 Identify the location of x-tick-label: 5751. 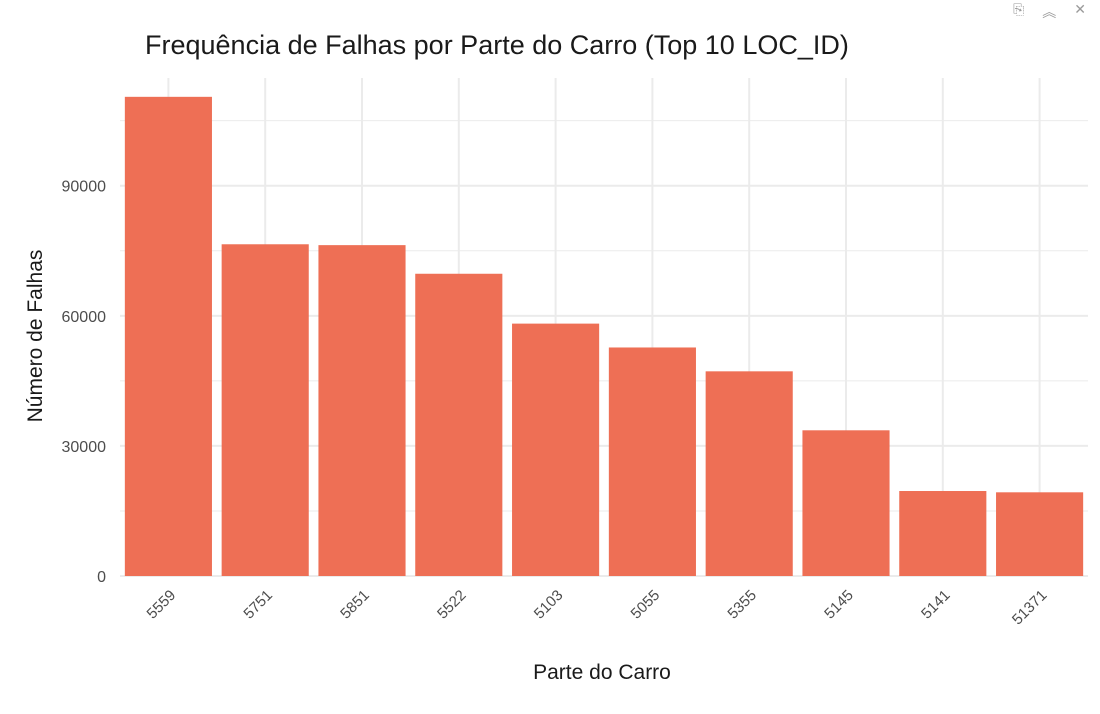
(258, 605).